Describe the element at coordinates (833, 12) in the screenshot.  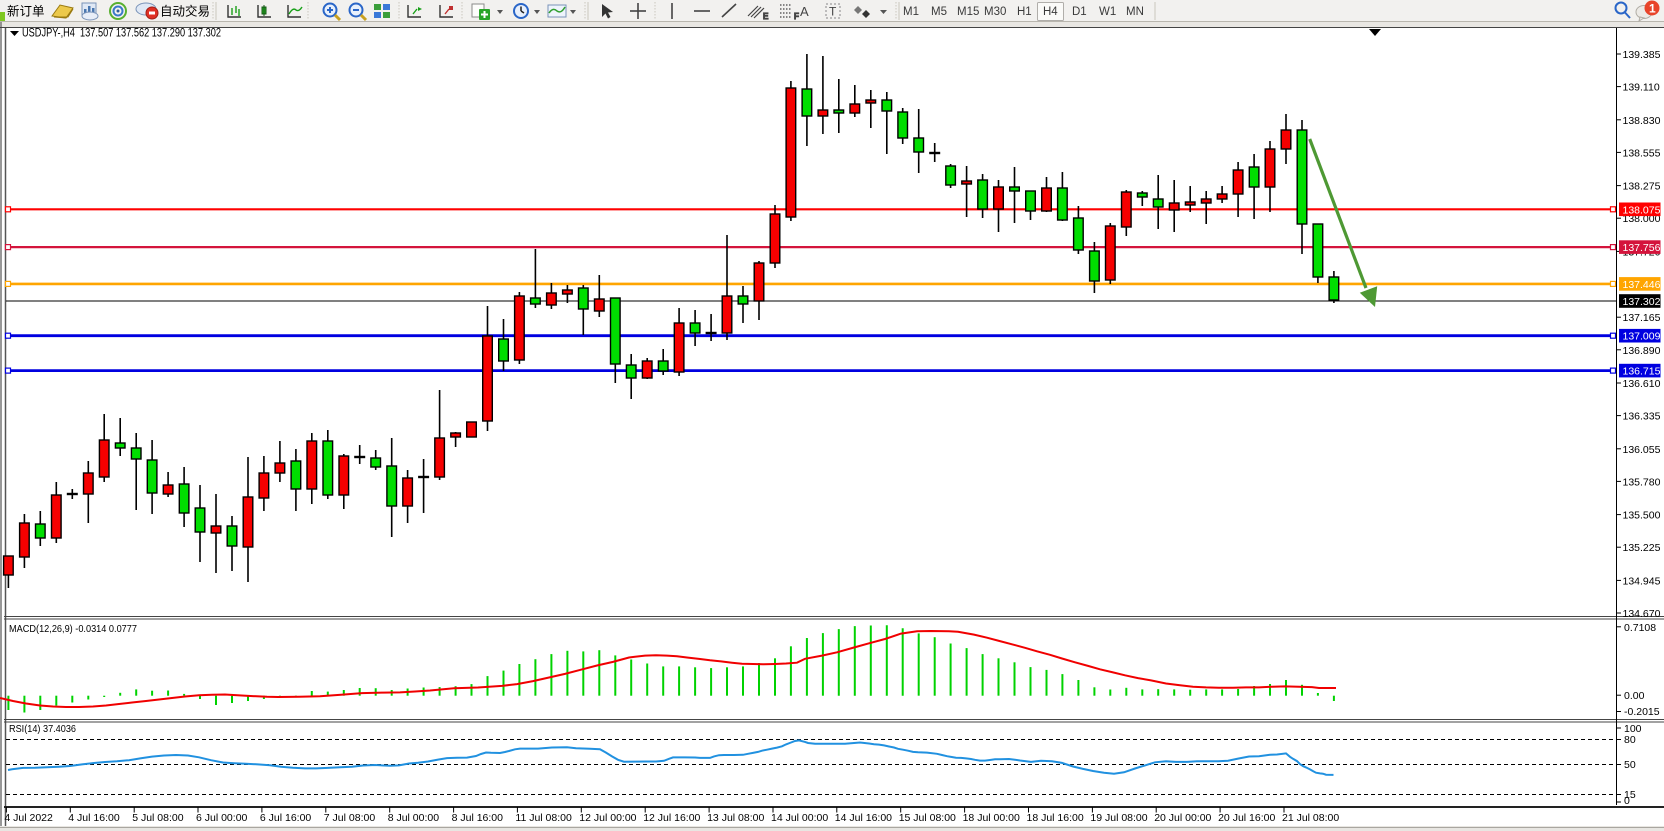
I see `svg-text: T` at that location.